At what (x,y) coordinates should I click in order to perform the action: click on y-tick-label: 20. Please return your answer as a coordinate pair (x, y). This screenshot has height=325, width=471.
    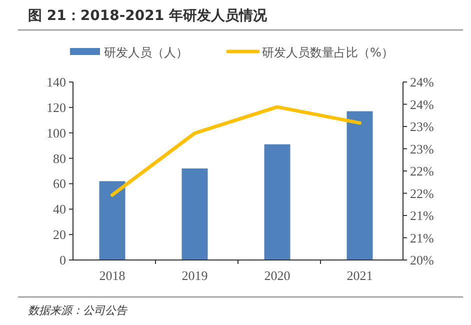
    Looking at the image, I should click on (59, 234).